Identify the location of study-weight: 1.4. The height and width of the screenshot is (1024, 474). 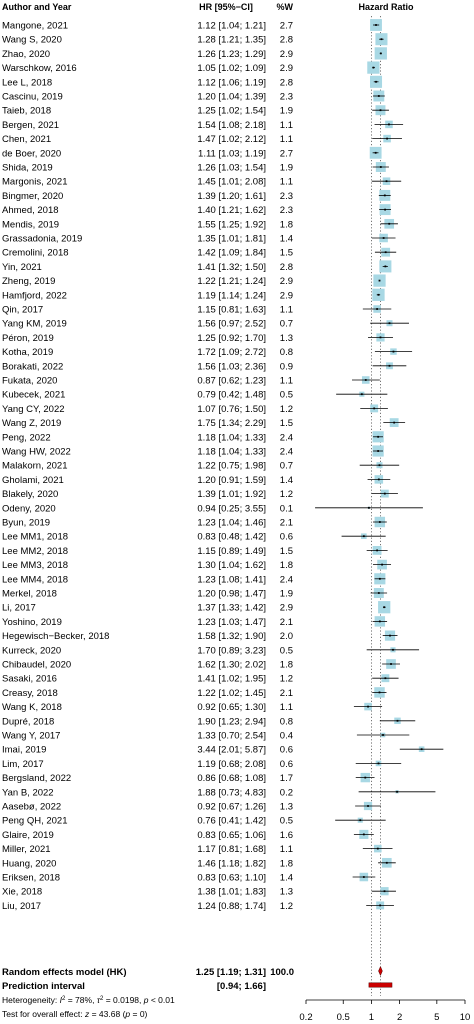
(286, 878).